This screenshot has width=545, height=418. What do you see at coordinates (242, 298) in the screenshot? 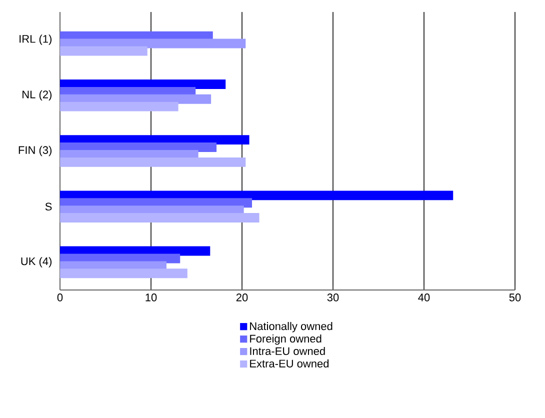
I see `x-tick-label: 20` at bounding box center [242, 298].